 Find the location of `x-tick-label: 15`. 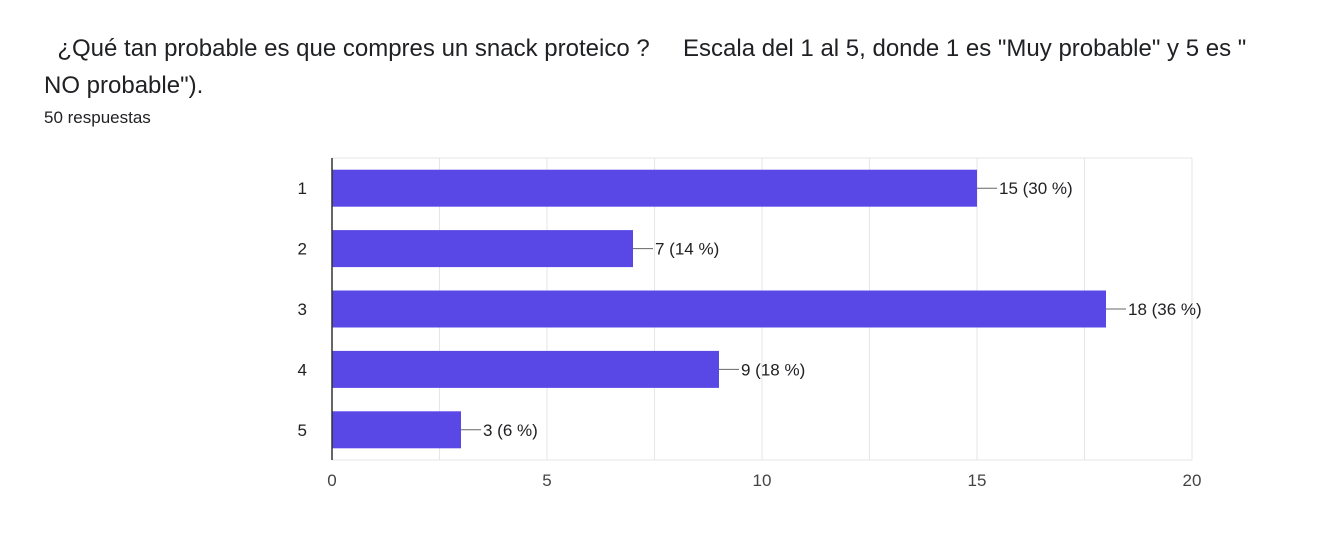

x-tick-label: 15 is located at coordinates (977, 480).